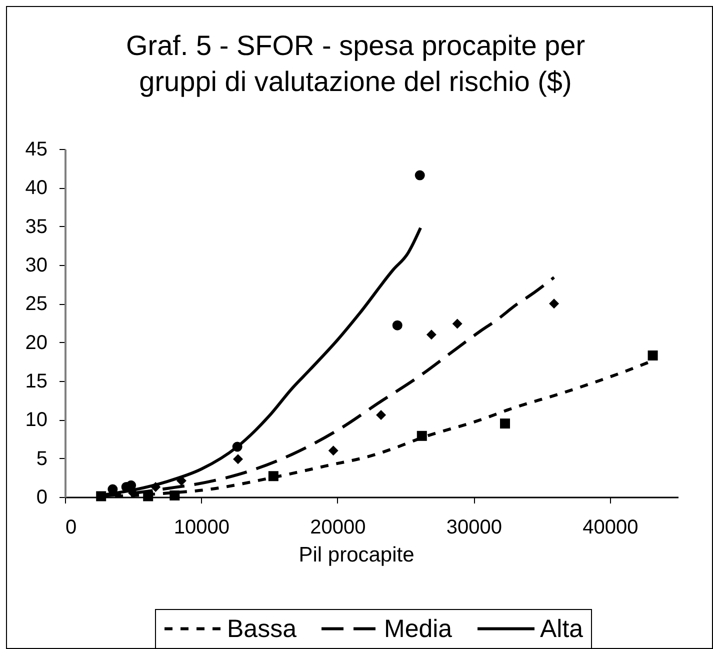  Describe the element at coordinates (474, 527) in the screenshot. I see `x-tick-label: 30000` at that location.